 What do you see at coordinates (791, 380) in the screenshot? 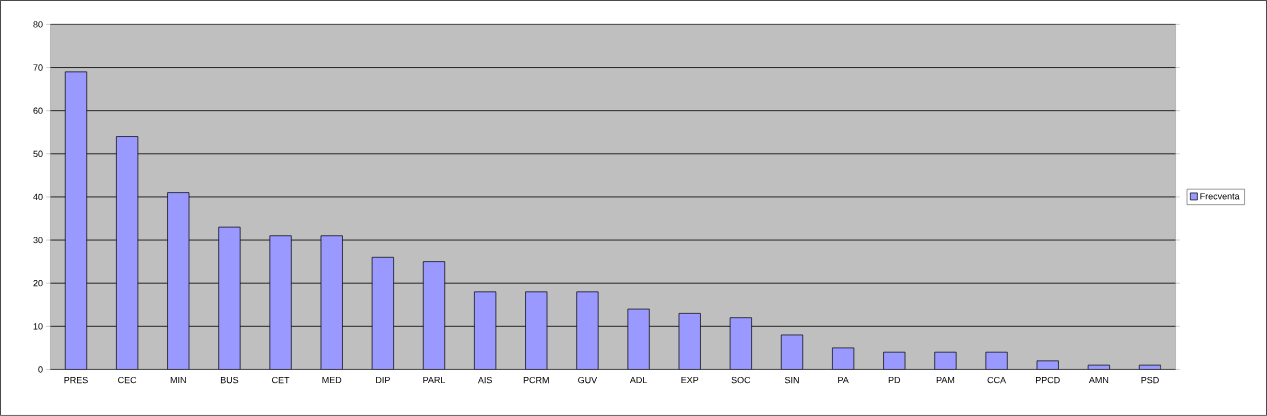
I see `x-tick-label: SIN` at bounding box center [791, 380].